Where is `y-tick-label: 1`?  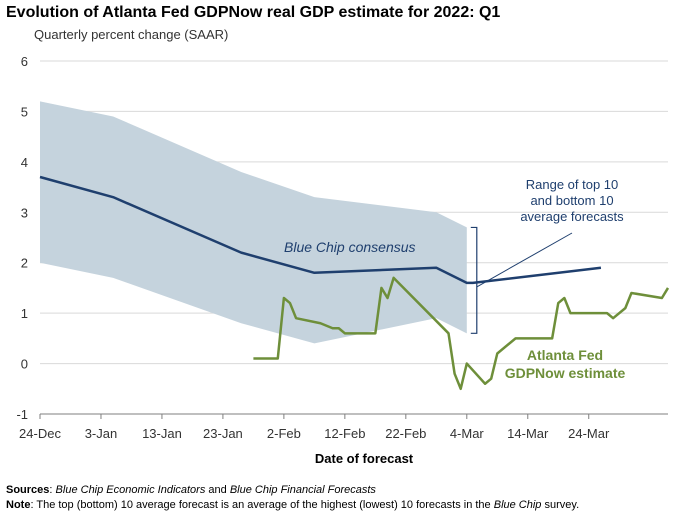
y-tick-label: 1 is located at coordinates (24, 313).